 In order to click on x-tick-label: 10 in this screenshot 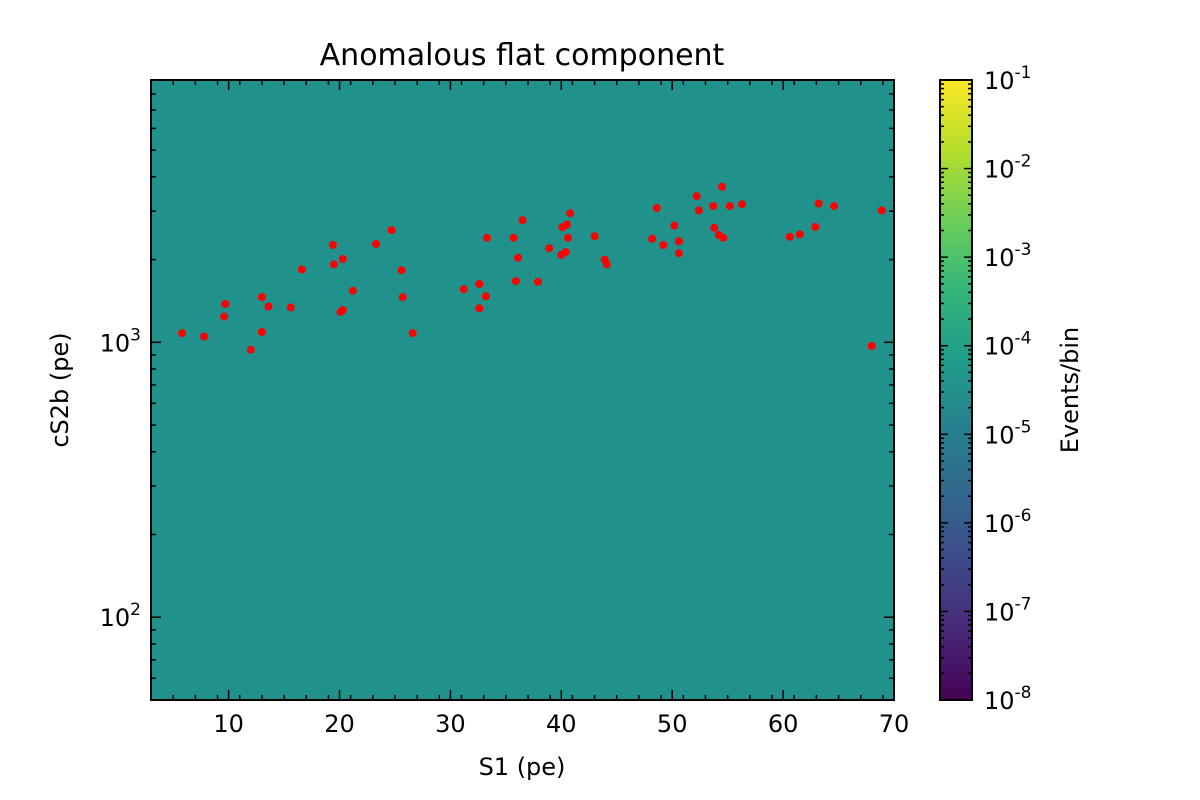, I will do `click(228, 724)`.